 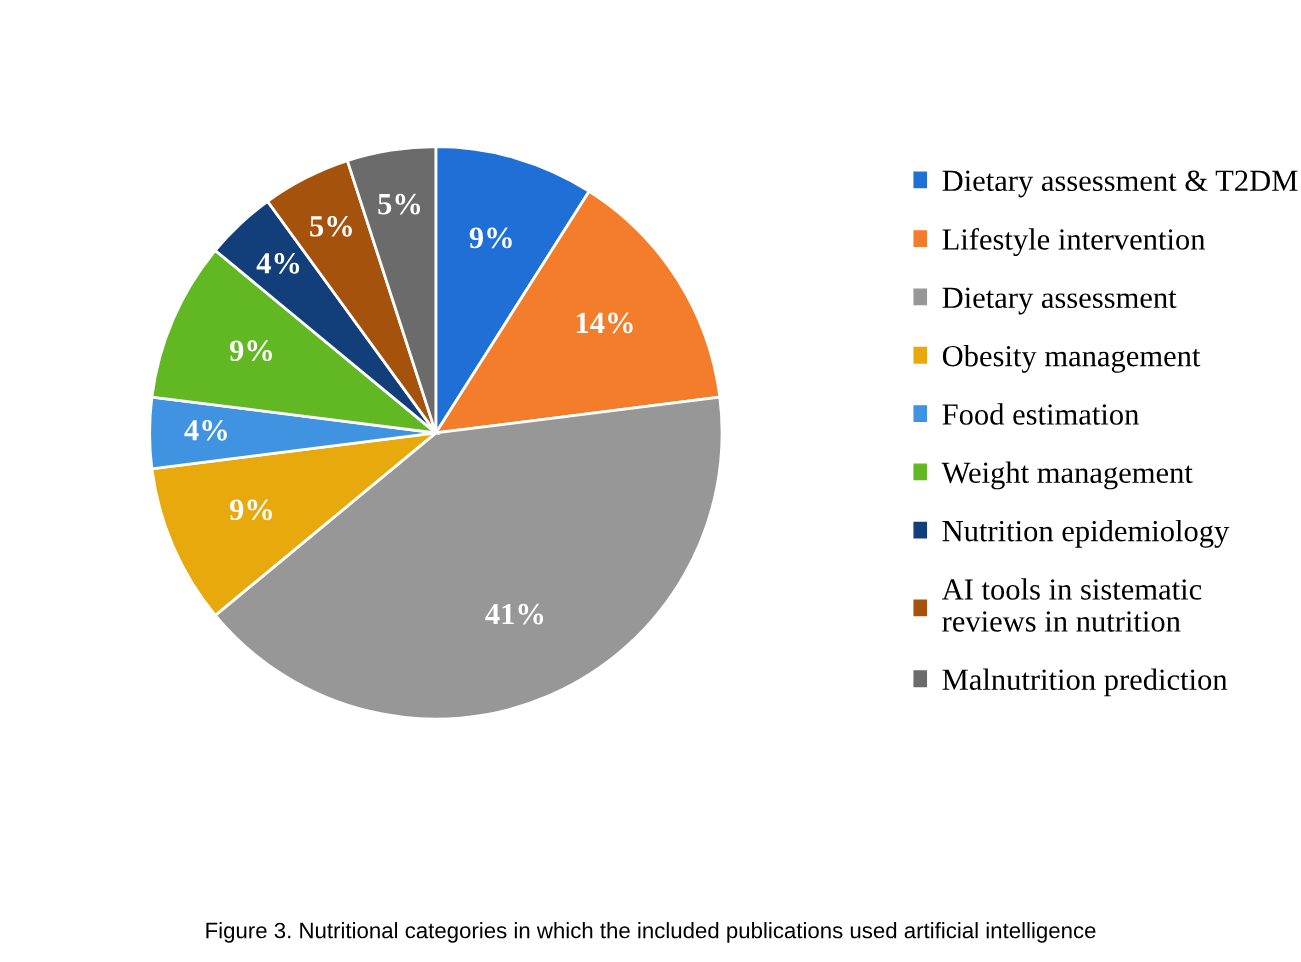 What do you see at coordinates (1071, 605) in the screenshot?
I see `legend-label: AI tools in sistematic reviews in nutrition` at bounding box center [1071, 605].